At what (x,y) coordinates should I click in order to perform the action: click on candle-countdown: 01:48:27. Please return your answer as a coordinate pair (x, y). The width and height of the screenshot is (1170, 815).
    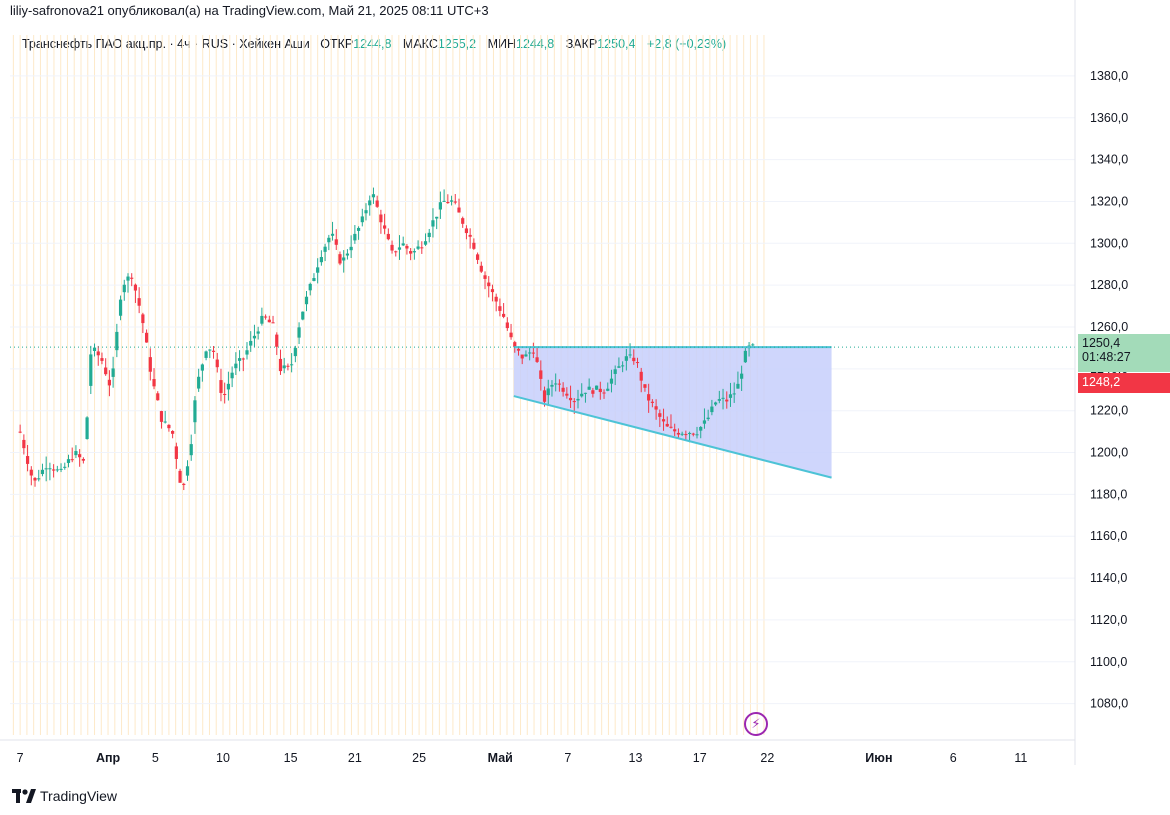
    Looking at the image, I should click on (1106, 357).